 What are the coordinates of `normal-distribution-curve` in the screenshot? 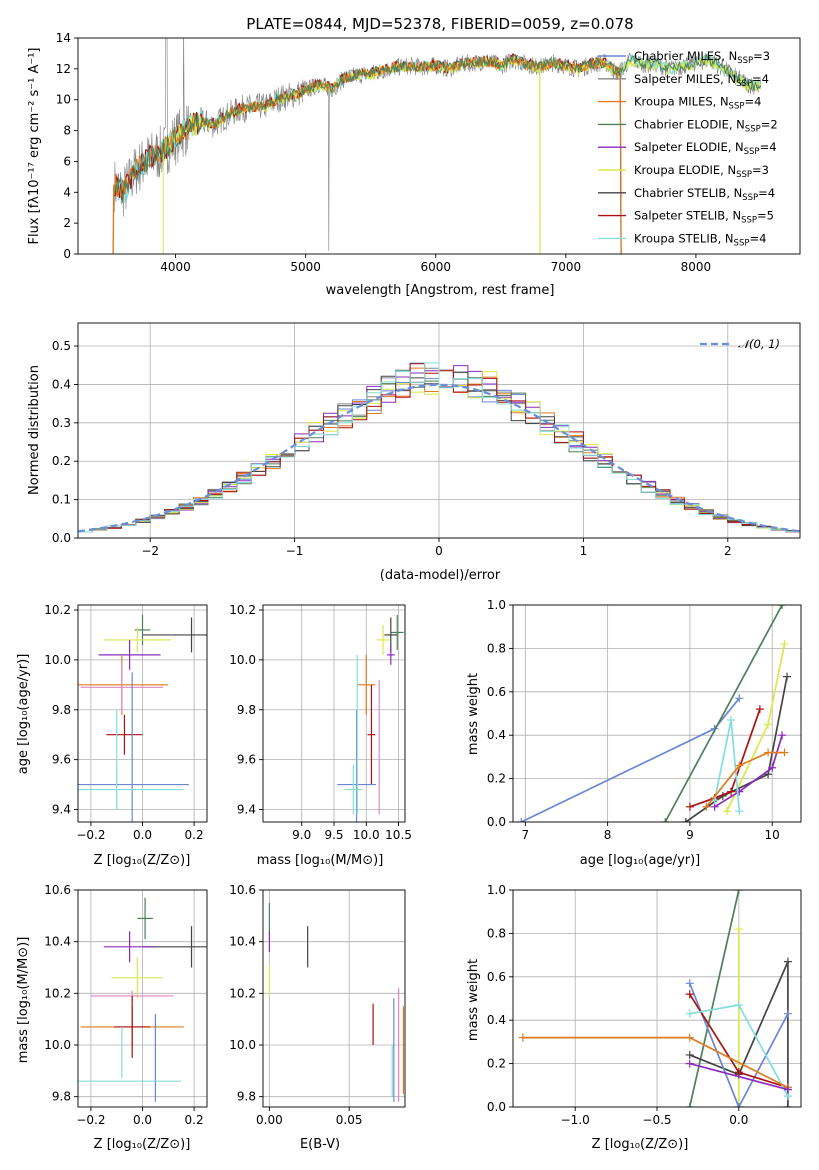 It's located at (439, 458).